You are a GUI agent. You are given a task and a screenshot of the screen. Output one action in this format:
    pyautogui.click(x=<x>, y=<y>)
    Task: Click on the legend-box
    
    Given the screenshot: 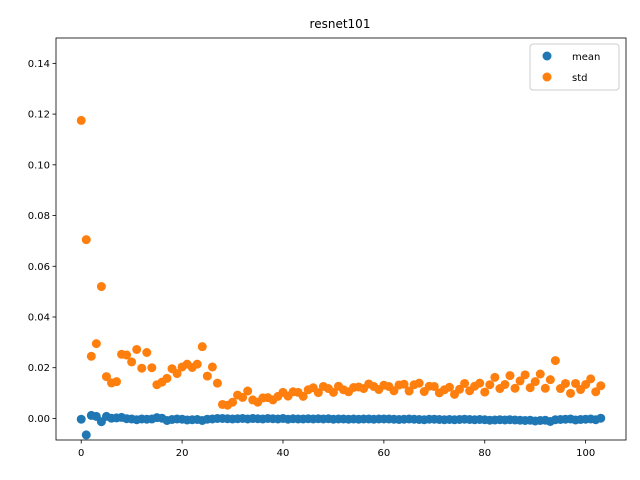 What is the action you would take?
    pyautogui.click(x=574, y=67)
    